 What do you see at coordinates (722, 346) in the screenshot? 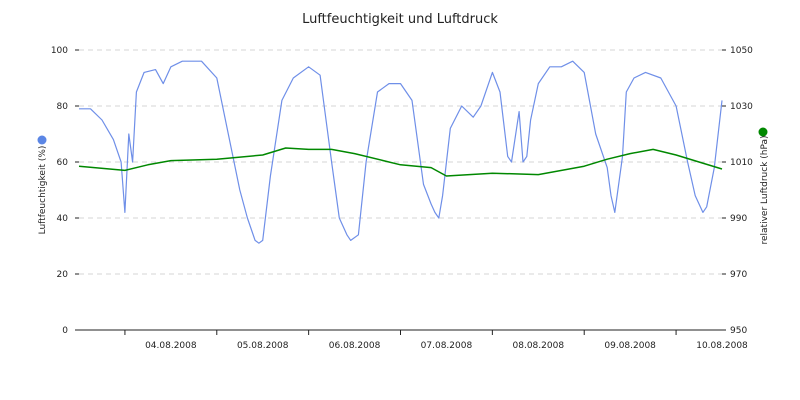
I see `x-tick-label: 10.08.2008` at bounding box center [722, 346].